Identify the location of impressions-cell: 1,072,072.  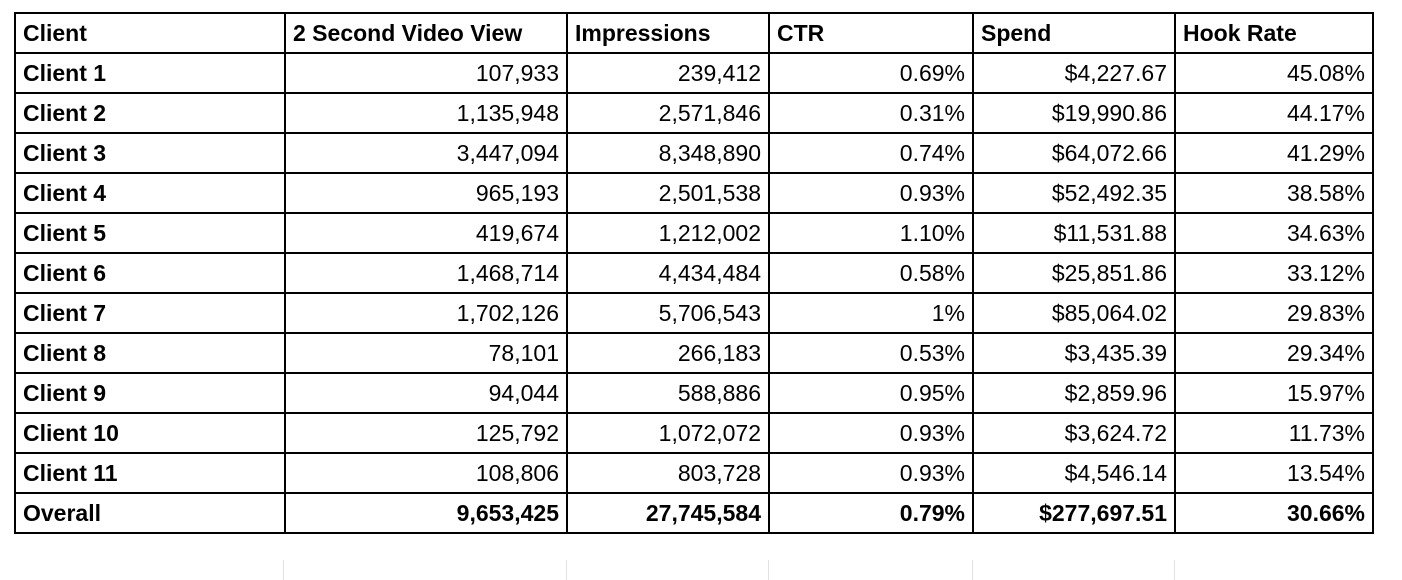
(668, 433).